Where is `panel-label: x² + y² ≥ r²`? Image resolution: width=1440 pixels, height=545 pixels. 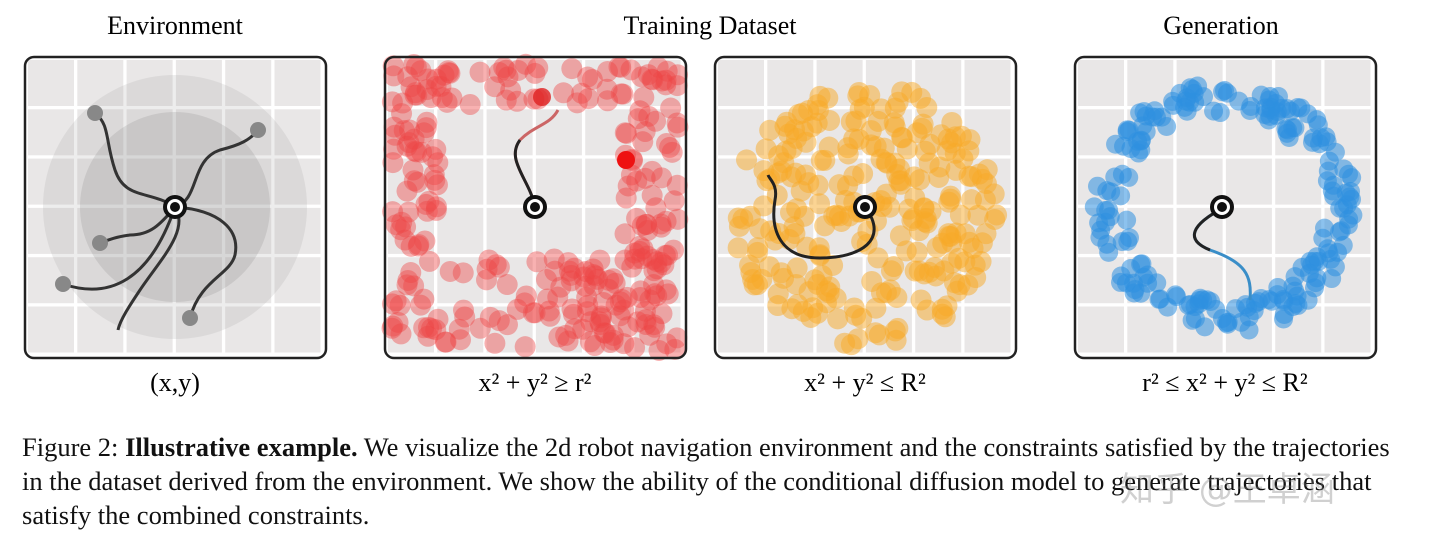 panel-label: x² + y² ≥ r² is located at coordinates (535, 382).